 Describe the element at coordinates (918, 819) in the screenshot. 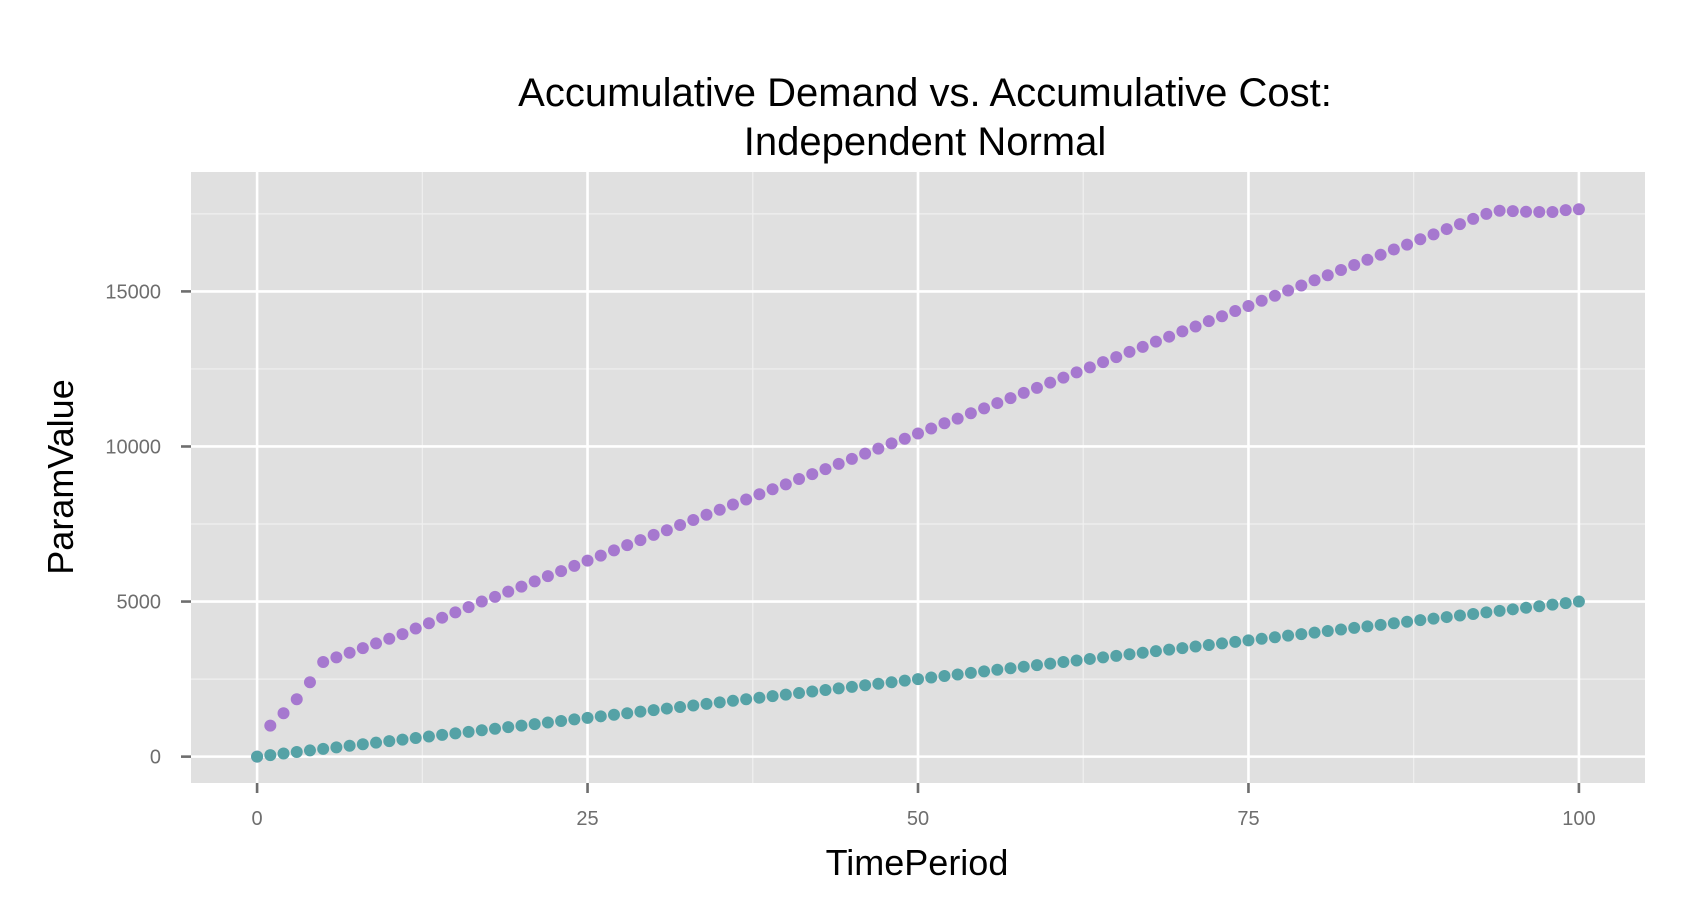

I see `x-tick-label: 50` at that location.